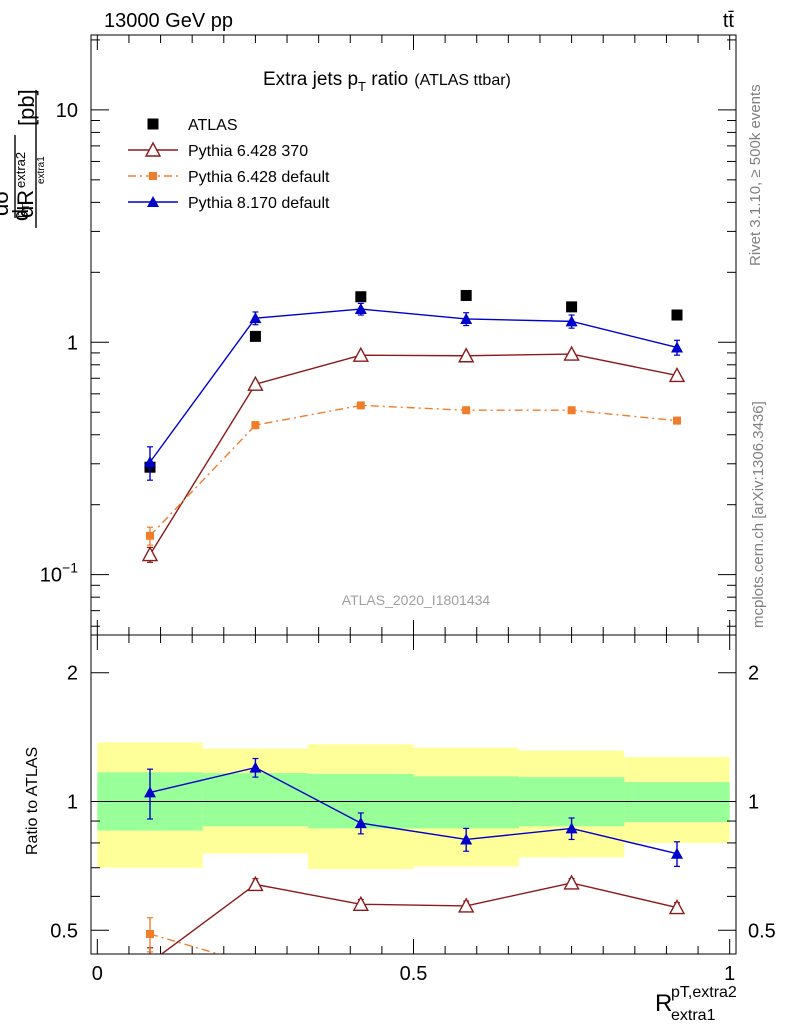 This screenshot has width=786, height=1024. I want to click on y-label-sigma: dσ, so click(6, 203).